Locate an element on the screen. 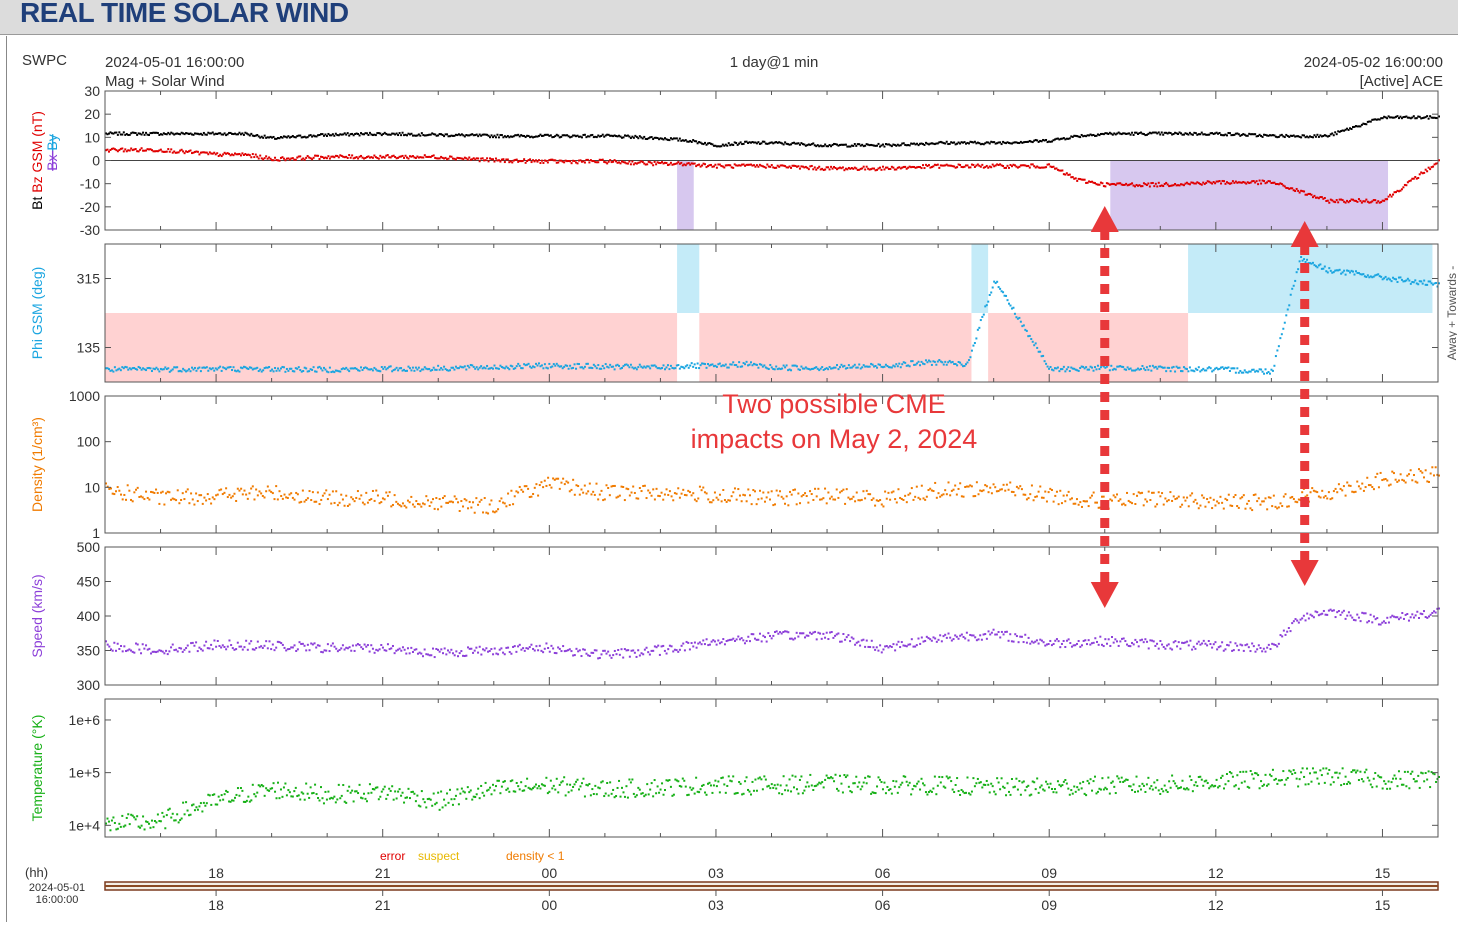 The height and width of the screenshot is (927, 1458). away-shading is located at coordinates (1088, 347).